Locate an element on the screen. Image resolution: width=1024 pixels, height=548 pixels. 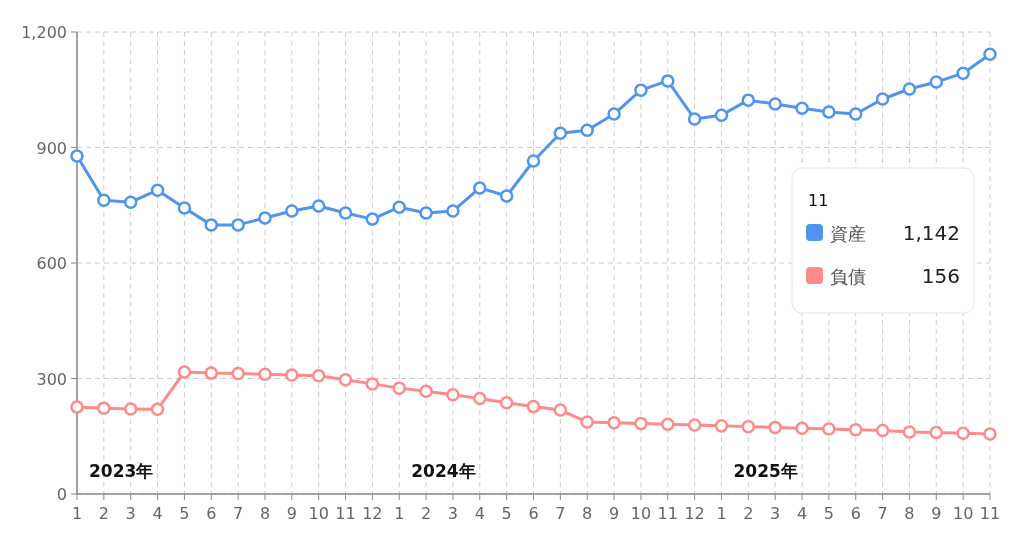
annotation: 156 is located at coordinates (940, 276).